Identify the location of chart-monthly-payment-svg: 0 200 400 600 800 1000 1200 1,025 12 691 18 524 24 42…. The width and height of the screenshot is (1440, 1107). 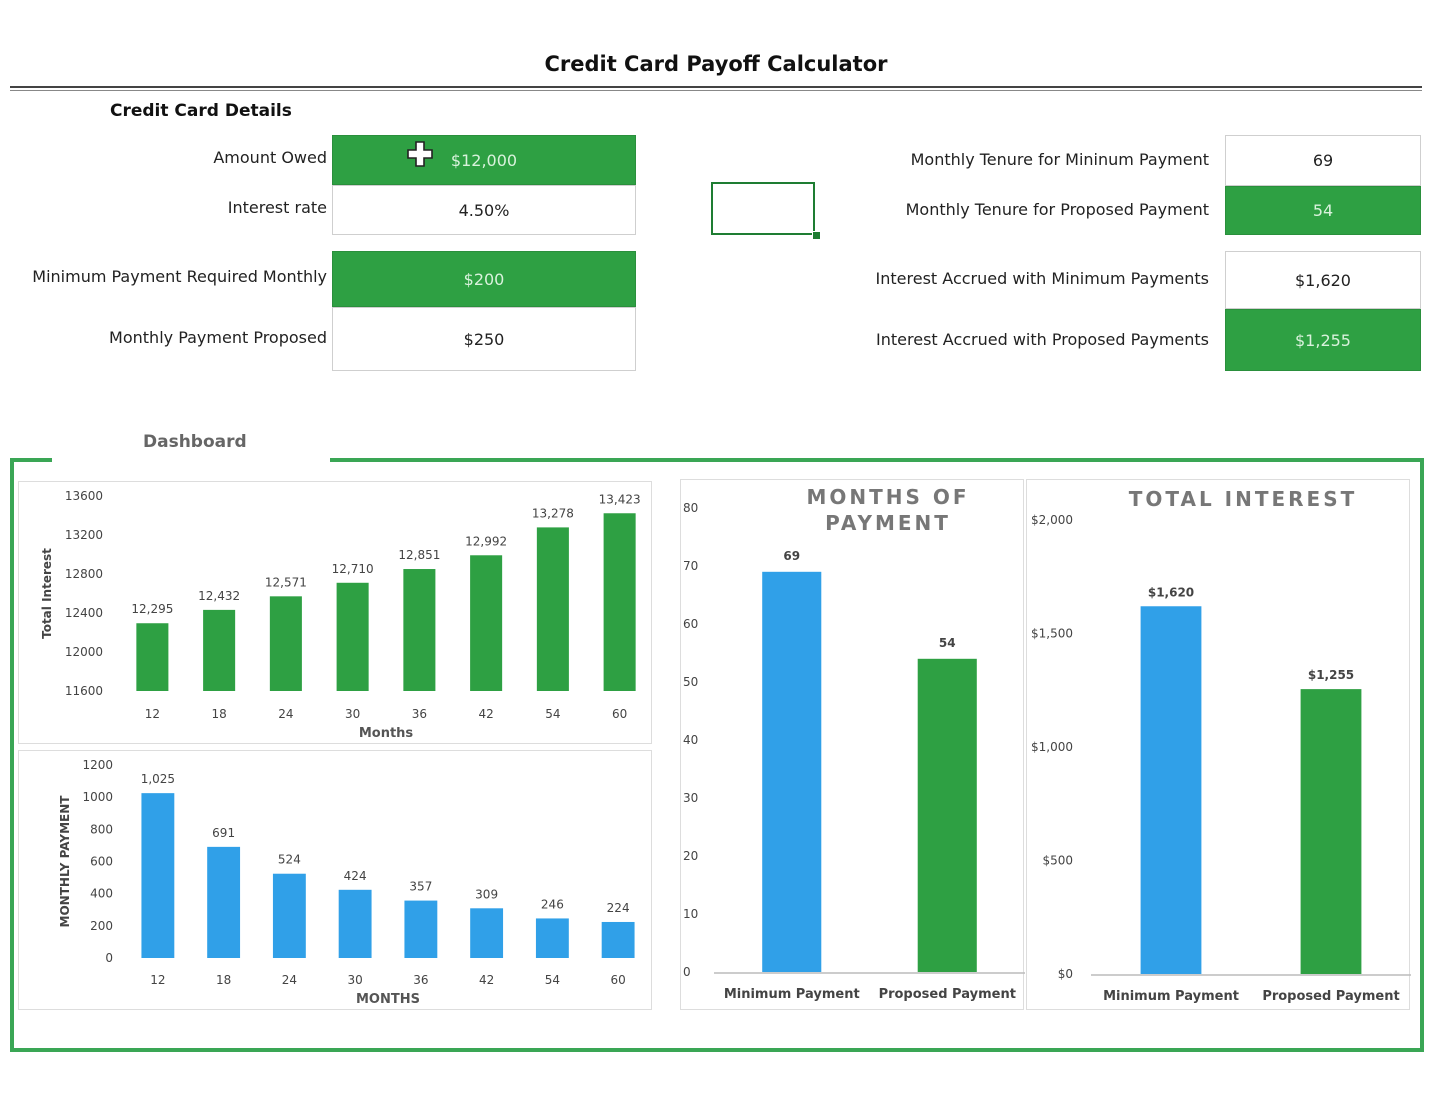
(346, 882).